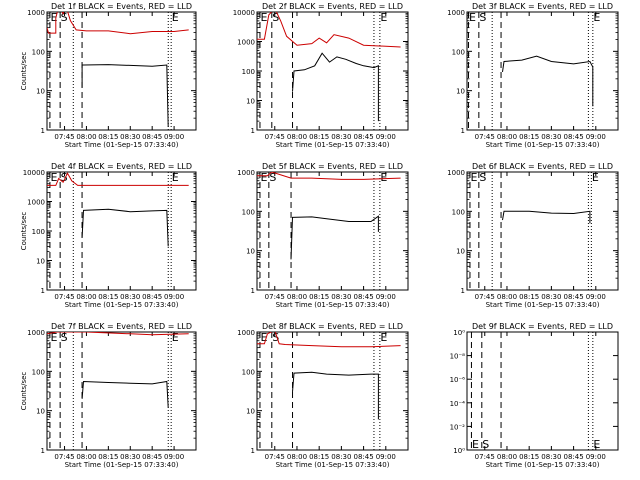  What do you see at coordinates (24, 391) in the screenshot?
I see `y-axis-label: Counts/sec` at bounding box center [24, 391].